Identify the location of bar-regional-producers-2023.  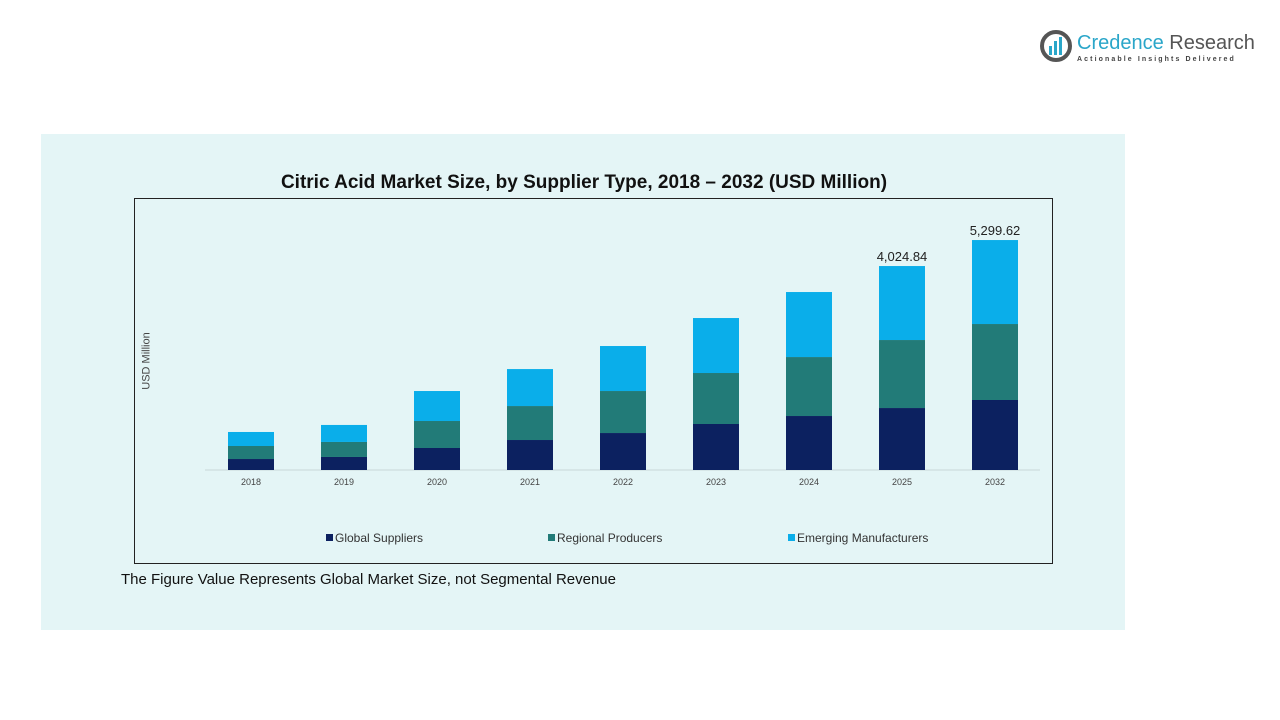
(716, 398).